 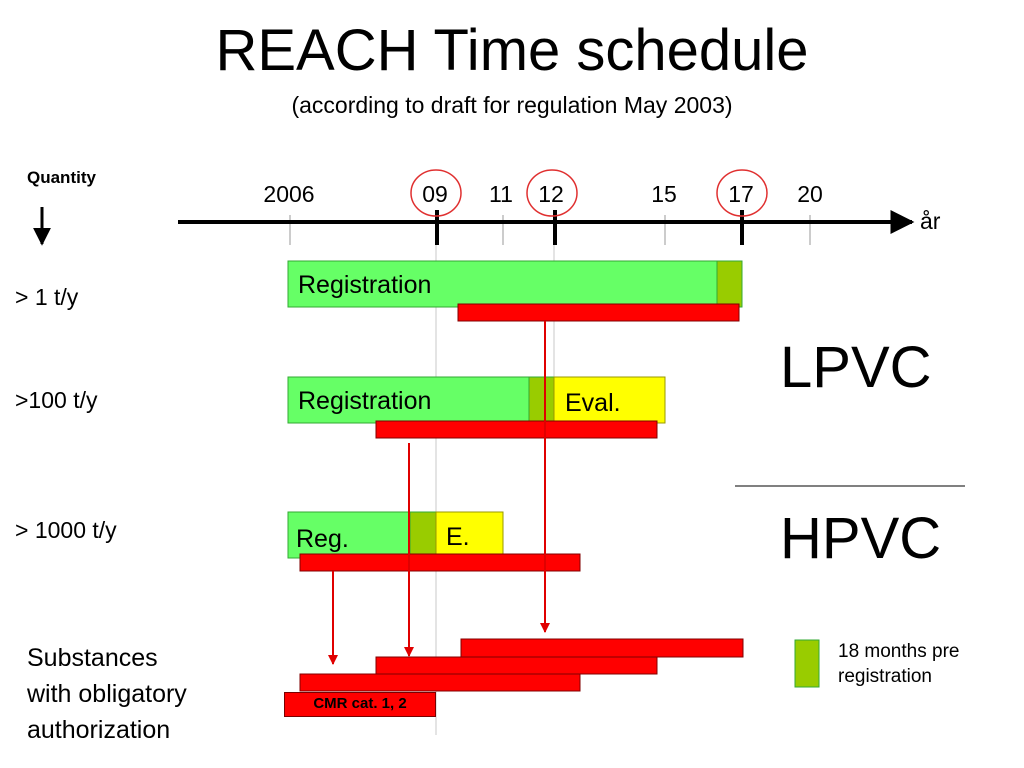 I want to click on year-label-09: 09, so click(x=435, y=194).